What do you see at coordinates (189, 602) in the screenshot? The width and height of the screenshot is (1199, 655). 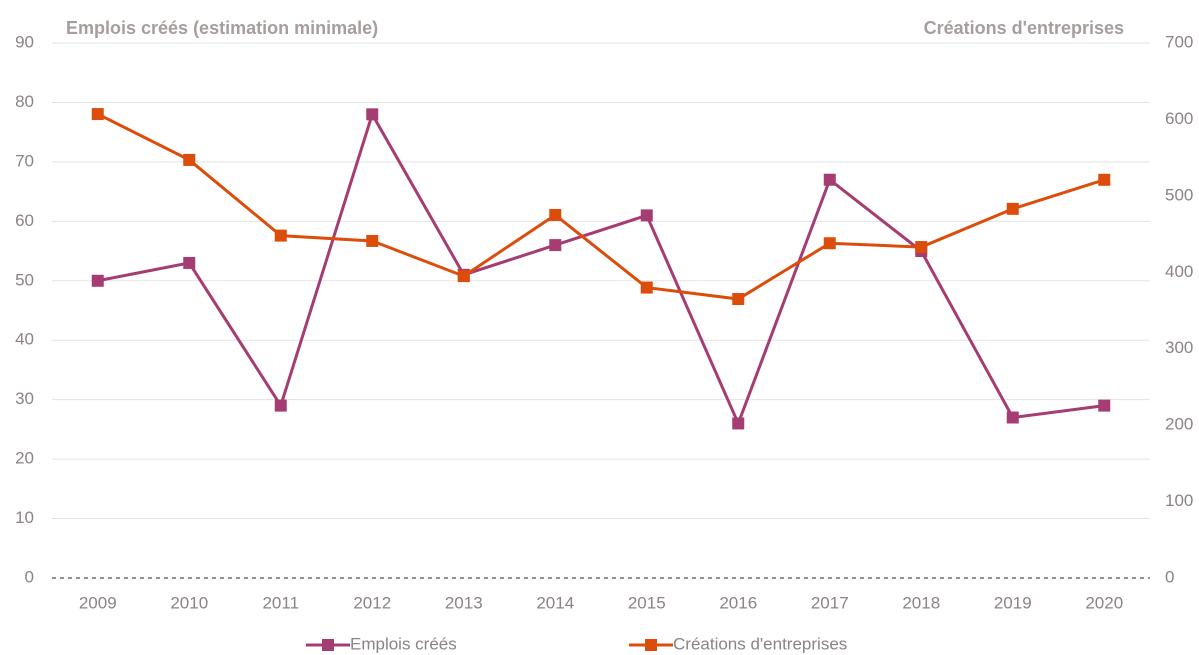 I see `x-tick-label: 2010` at bounding box center [189, 602].